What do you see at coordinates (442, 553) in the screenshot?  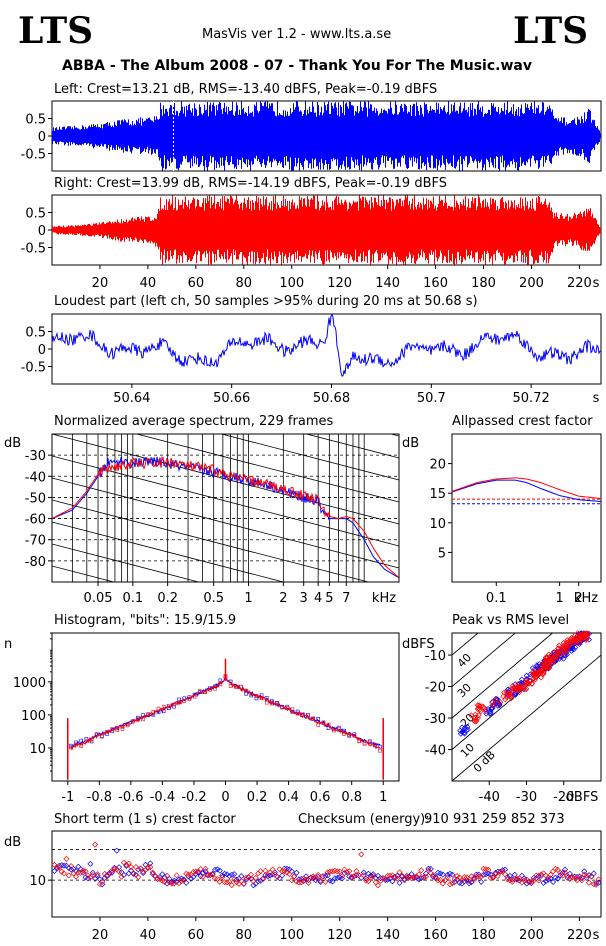 I see `allpassed-crest-ytick-label: 5` at bounding box center [442, 553].